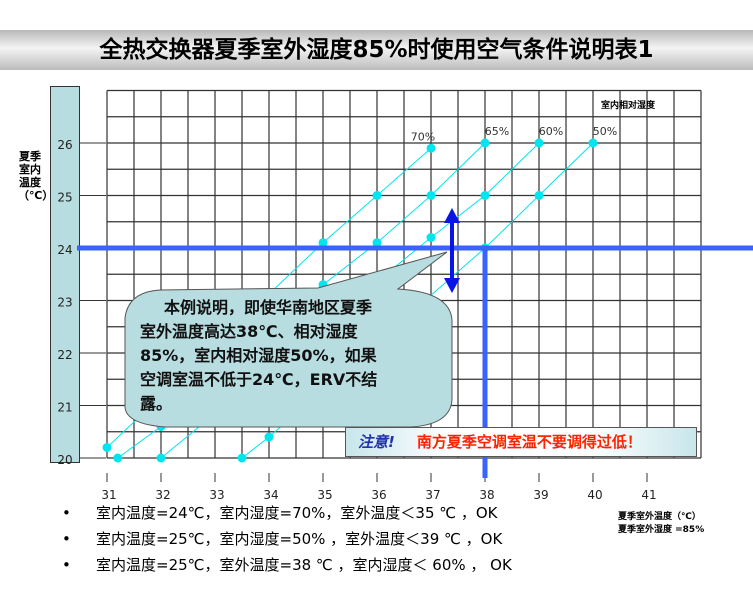  What do you see at coordinates (605, 131) in the screenshot?
I see `series-label: 50%` at bounding box center [605, 131].